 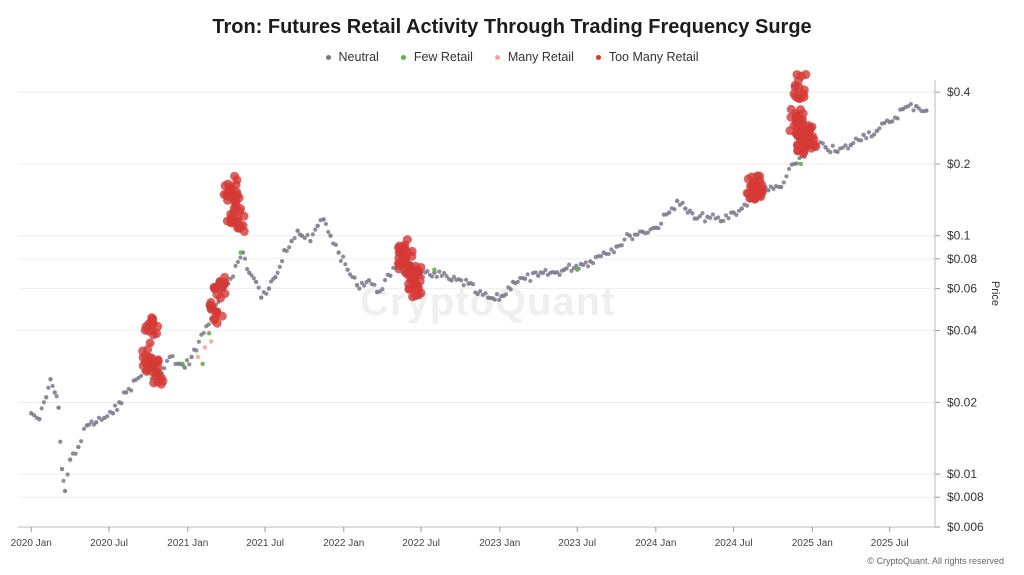 I want to click on legend-item-neutral: Neutral, so click(x=352, y=57).